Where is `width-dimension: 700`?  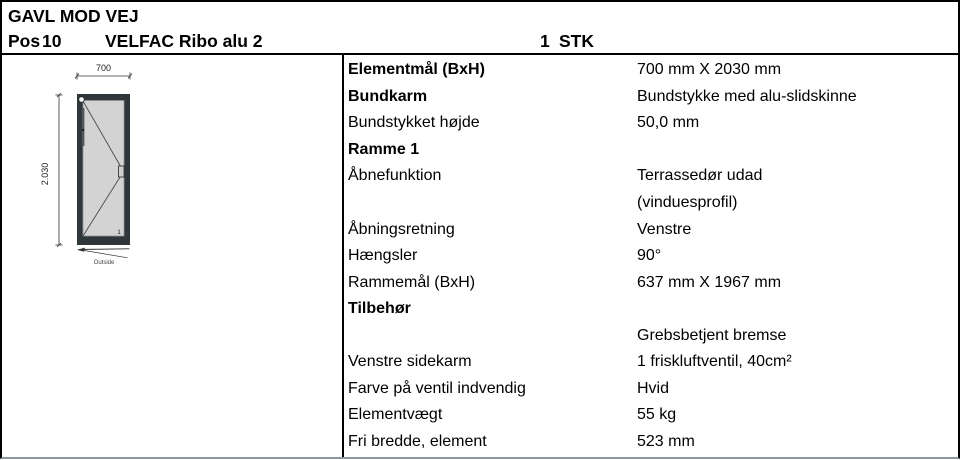 width-dimension: 700 is located at coordinates (103, 71).